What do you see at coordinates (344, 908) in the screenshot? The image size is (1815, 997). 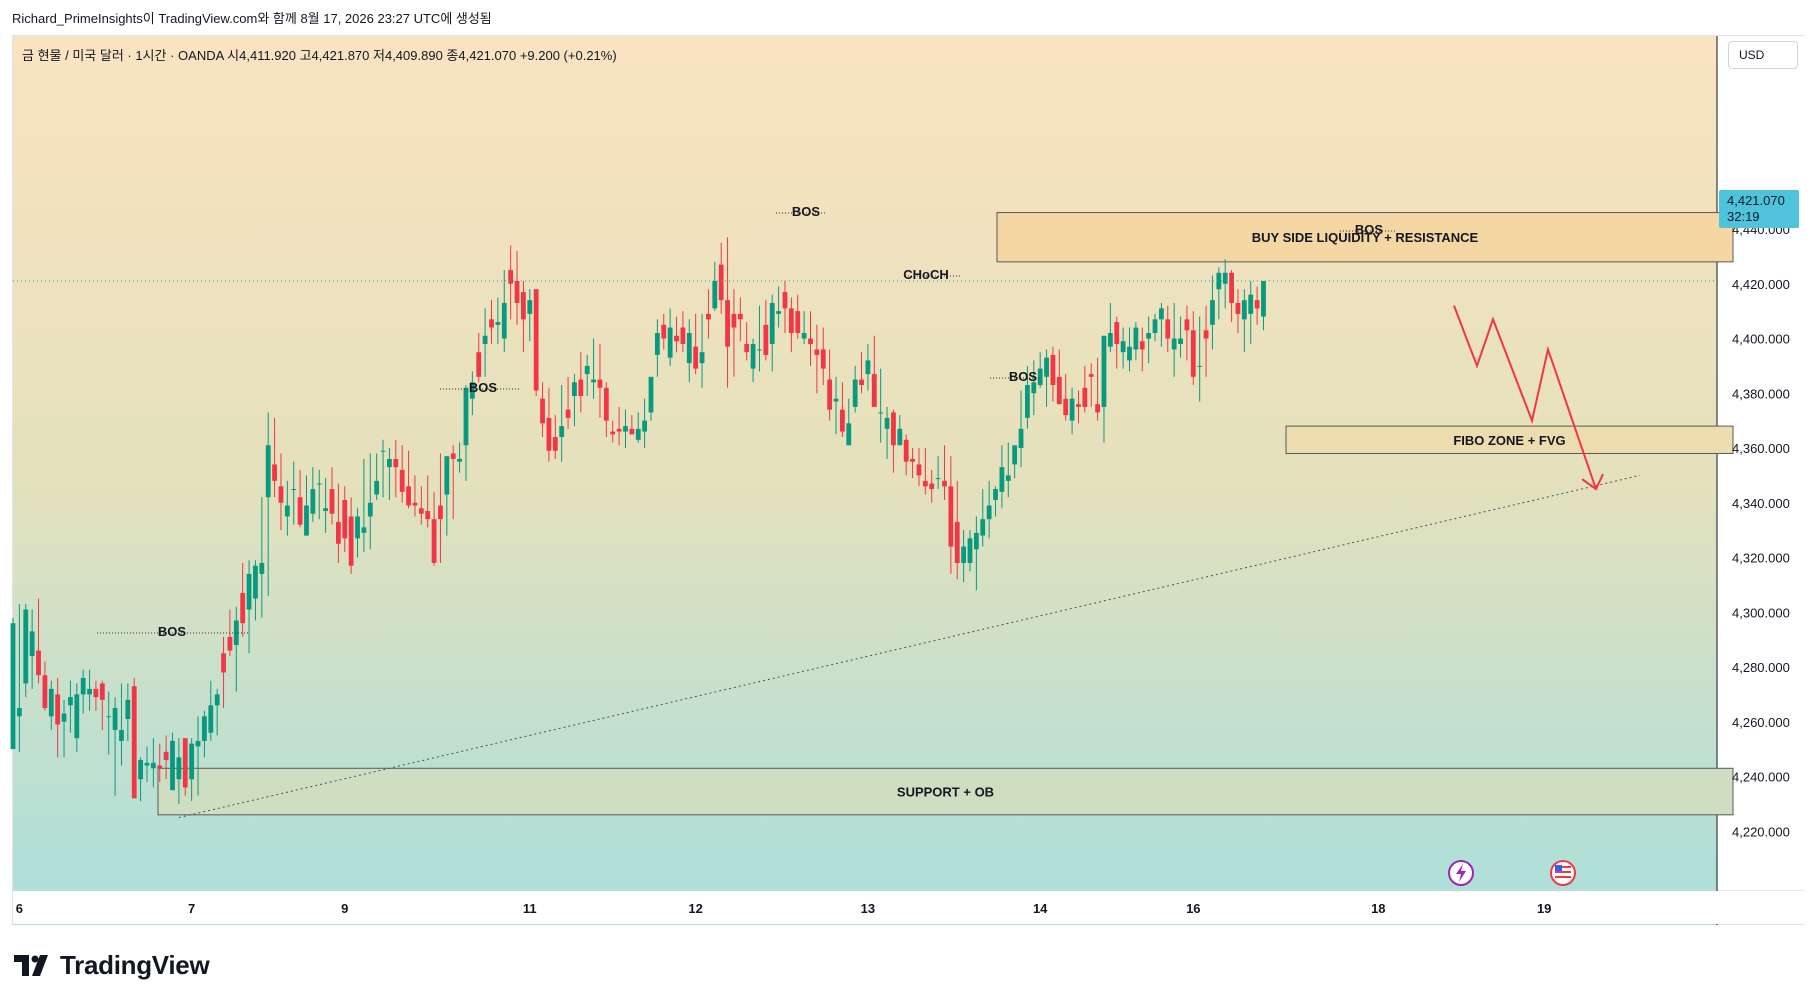 I see `x-tick-label: 9` at bounding box center [344, 908].